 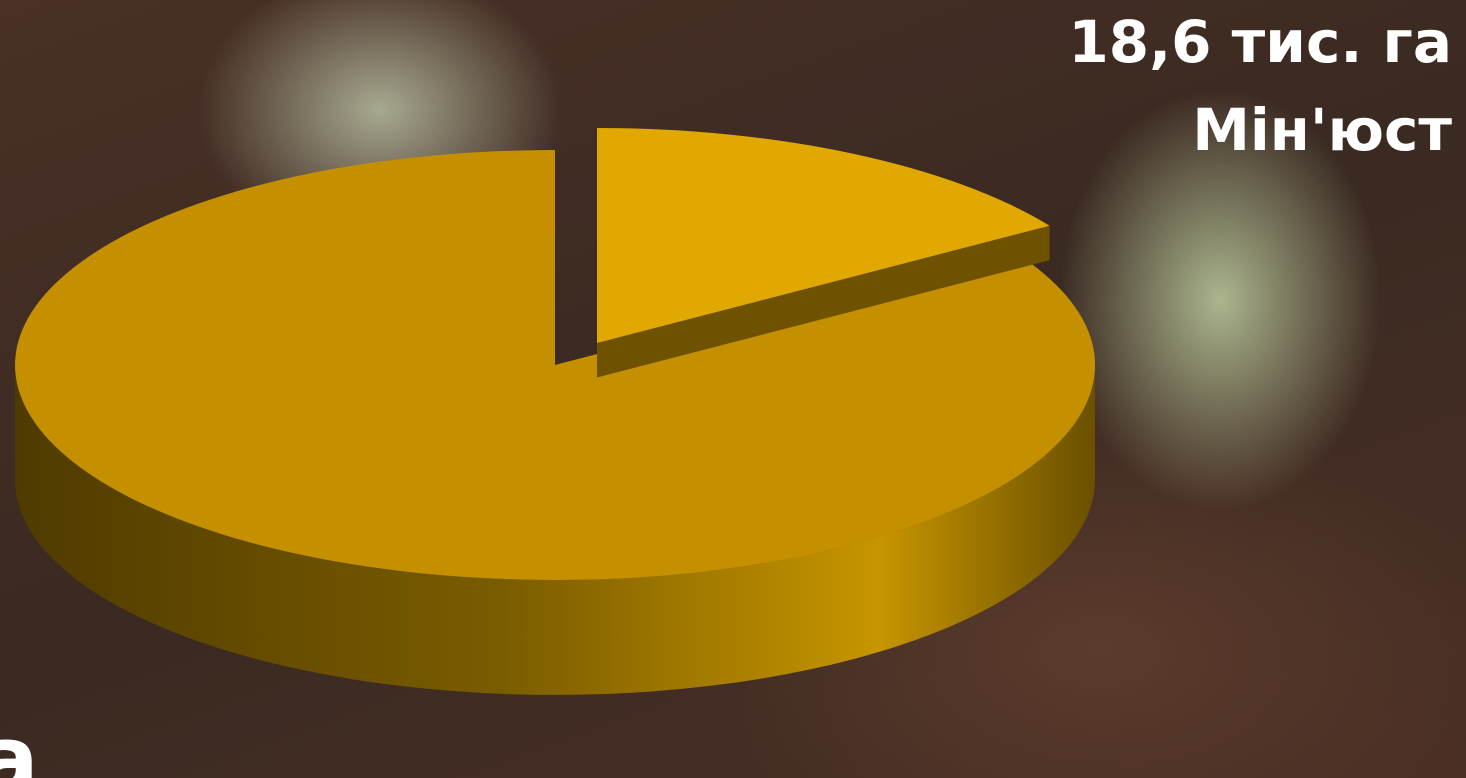 What do you see at coordinates (1260, 42) in the screenshot?
I see `value-label: 18,6 тис. га` at bounding box center [1260, 42].